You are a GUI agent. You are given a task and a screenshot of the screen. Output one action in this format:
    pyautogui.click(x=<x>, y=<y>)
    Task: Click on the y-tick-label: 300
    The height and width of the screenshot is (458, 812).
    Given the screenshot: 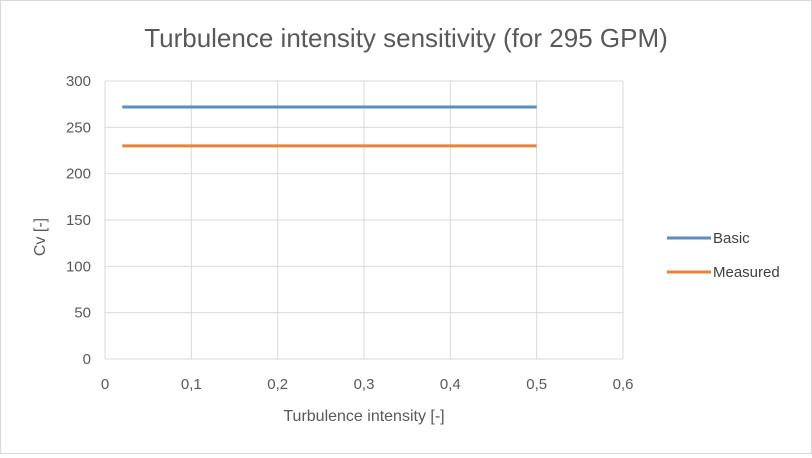 What is the action you would take?
    pyautogui.click(x=78, y=81)
    